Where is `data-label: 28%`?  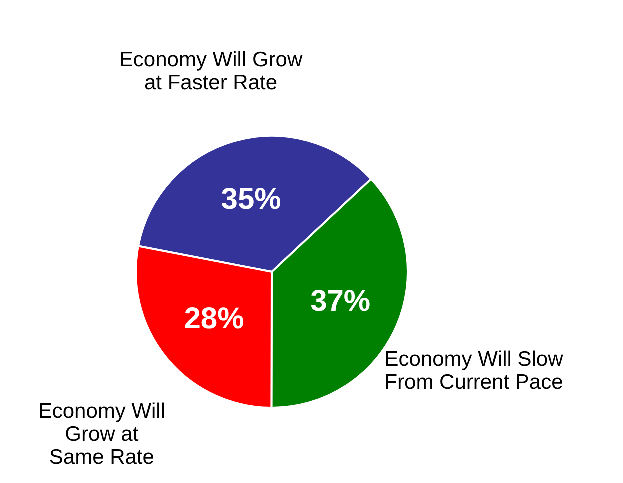 data-label: 28% is located at coordinates (214, 319).